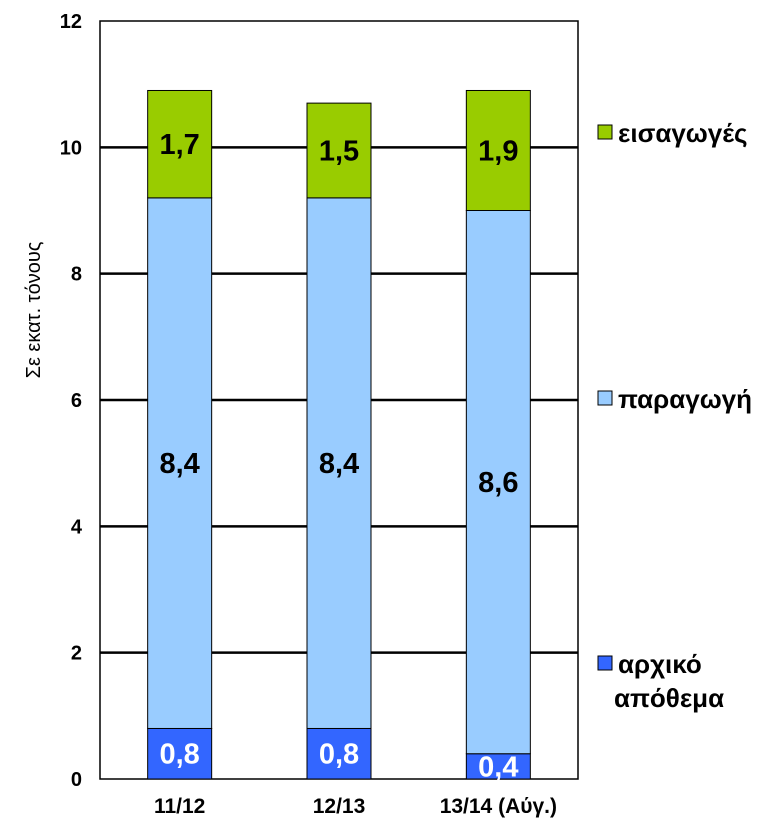 This screenshot has height=827, width=774. Describe the element at coordinates (685, 399) in the screenshot. I see `legend-label: παραγωγή` at that location.